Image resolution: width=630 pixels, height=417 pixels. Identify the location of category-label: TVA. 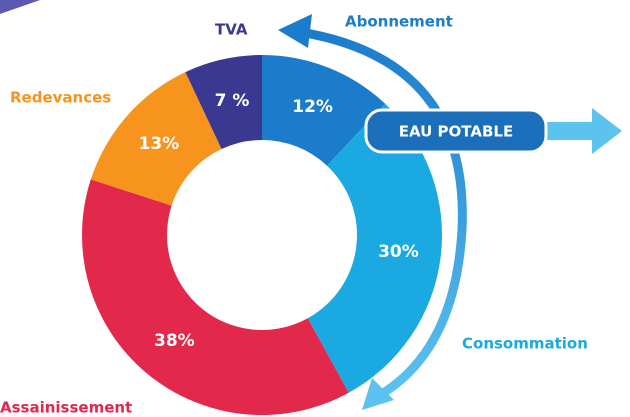
(231, 30).